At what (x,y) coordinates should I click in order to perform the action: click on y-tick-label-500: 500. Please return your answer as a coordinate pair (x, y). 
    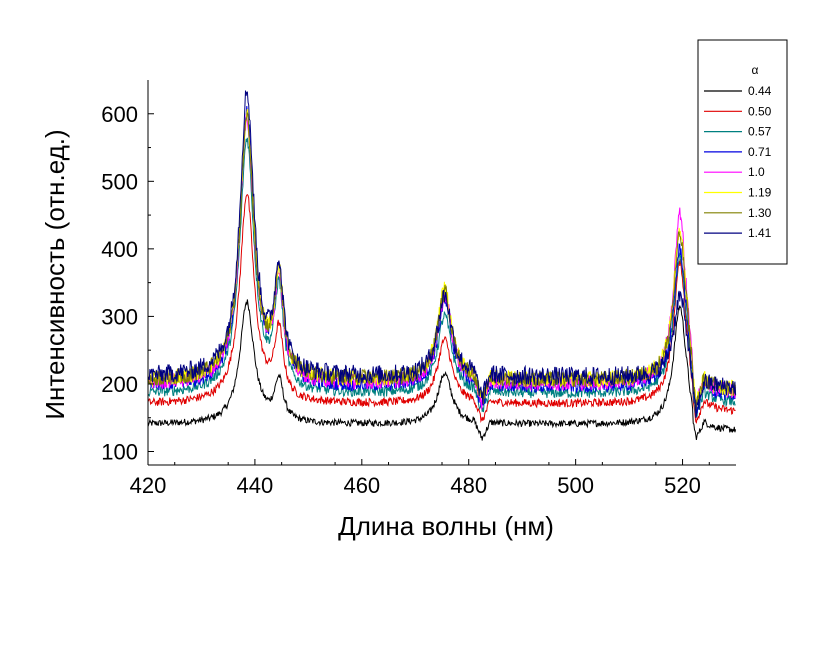
    Looking at the image, I should click on (119, 181).